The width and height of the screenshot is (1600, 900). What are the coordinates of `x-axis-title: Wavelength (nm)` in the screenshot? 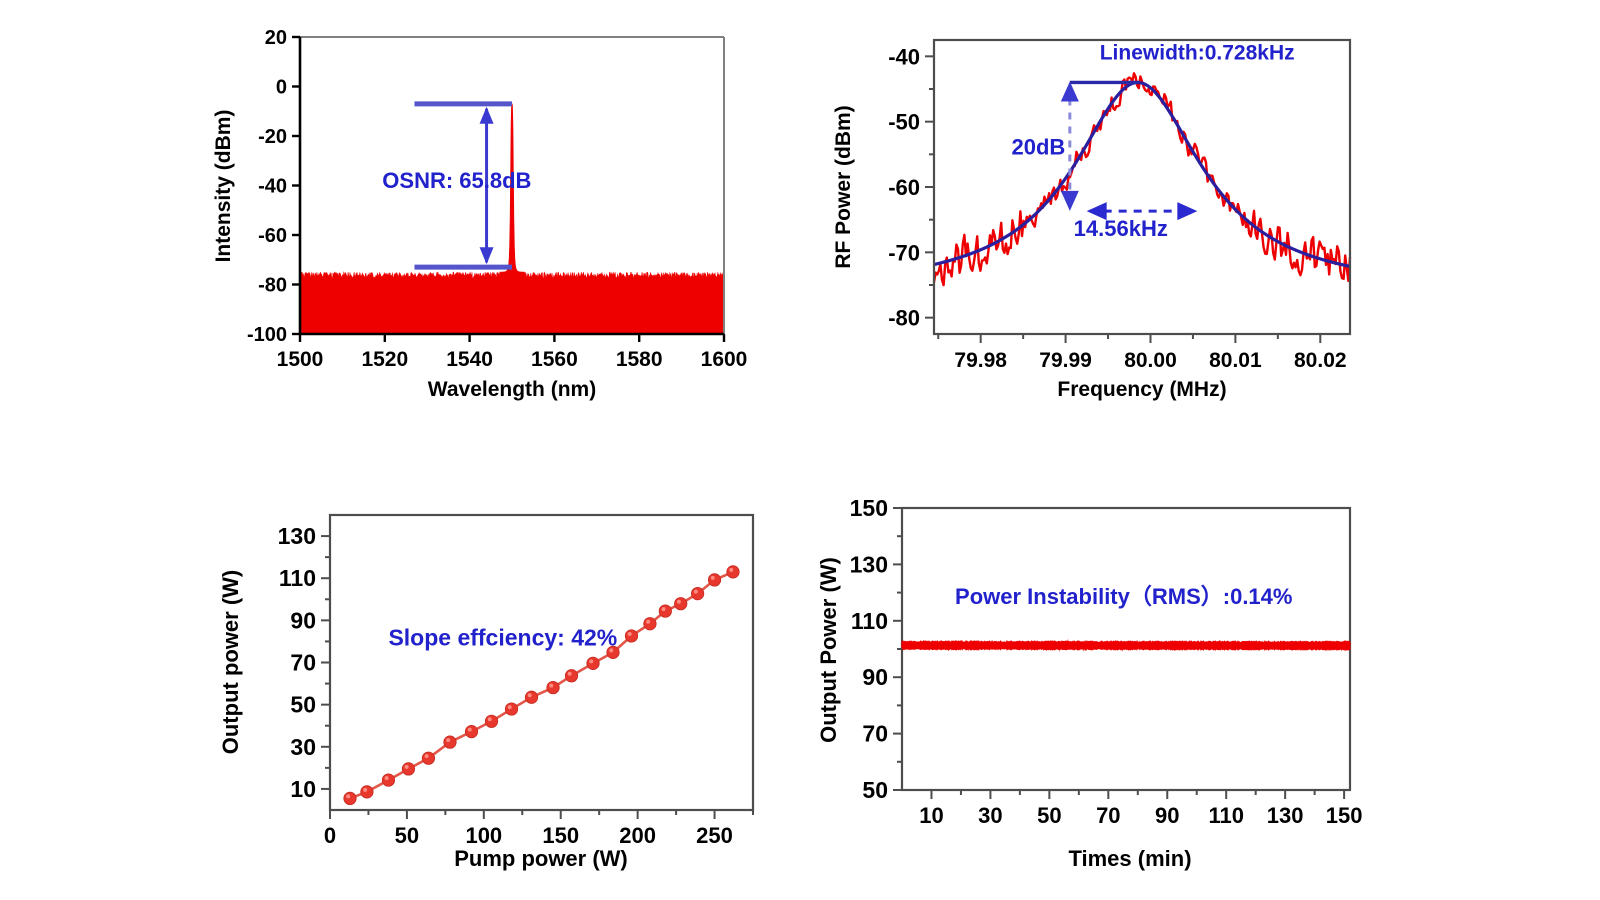 It's located at (512, 389).